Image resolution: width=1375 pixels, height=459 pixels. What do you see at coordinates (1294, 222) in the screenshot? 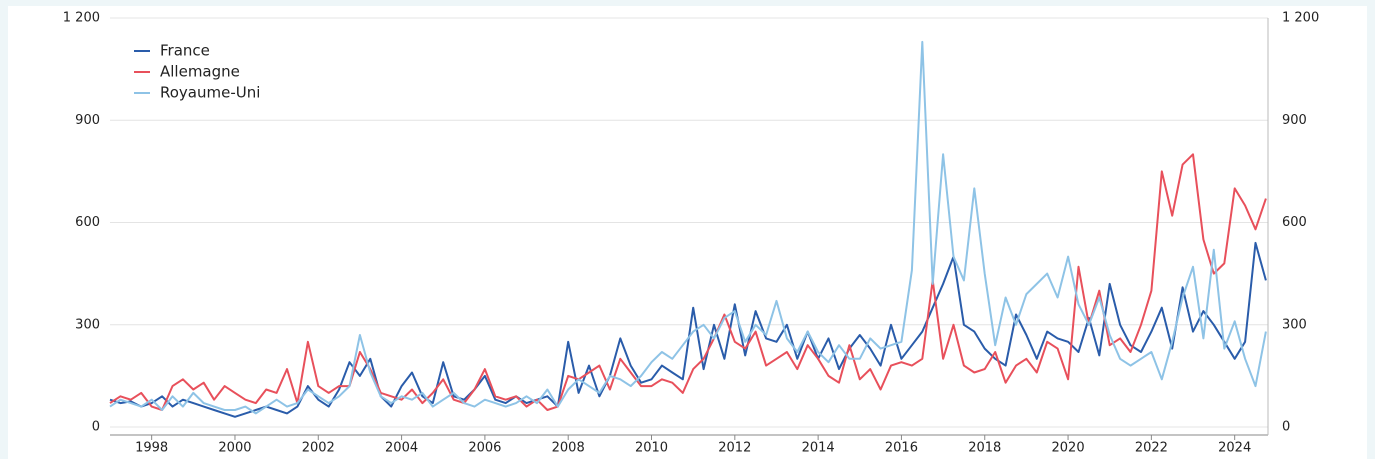
I see `y2-tick-label: 600` at bounding box center [1294, 222].